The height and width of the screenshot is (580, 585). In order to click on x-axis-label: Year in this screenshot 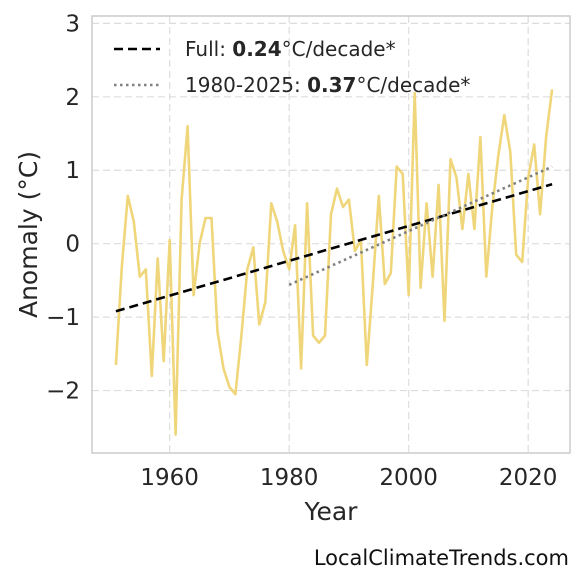, I will do `click(331, 511)`.